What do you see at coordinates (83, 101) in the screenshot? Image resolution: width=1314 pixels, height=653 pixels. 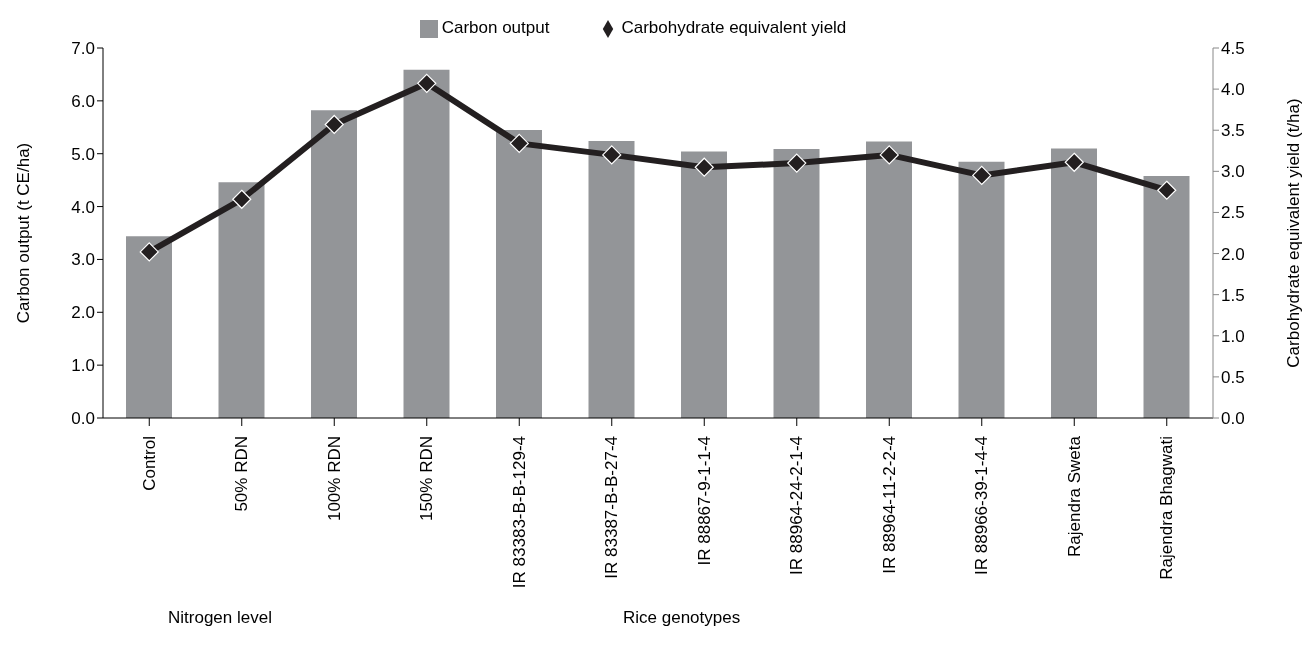 I see `y-tick-label: 6.0` at bounding box center [83, 101].